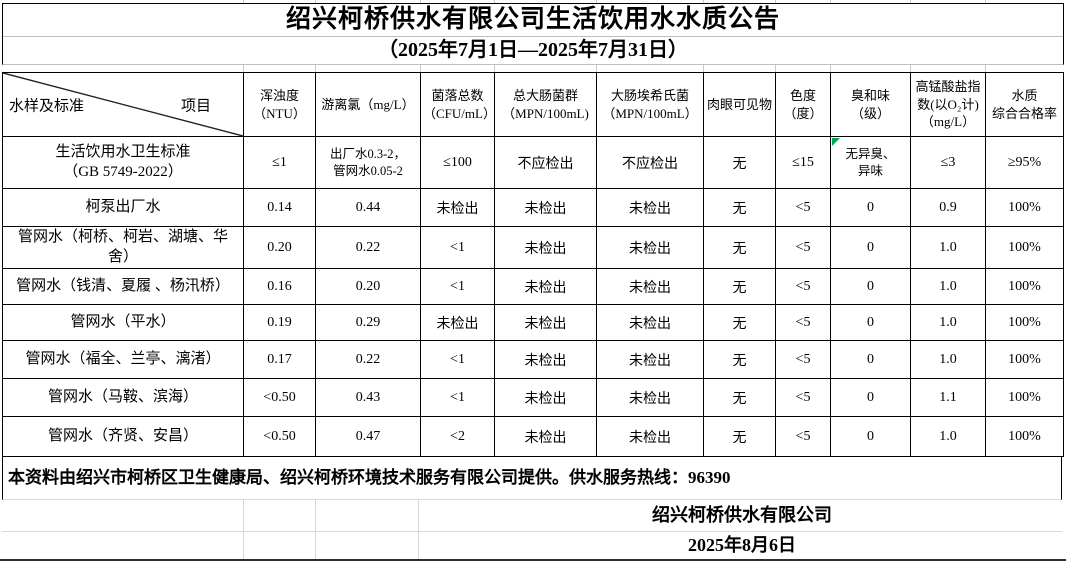 The width and height of the screenshot is (1066, 563). I want to click on value-cell: ≤15, so click(803, 162).